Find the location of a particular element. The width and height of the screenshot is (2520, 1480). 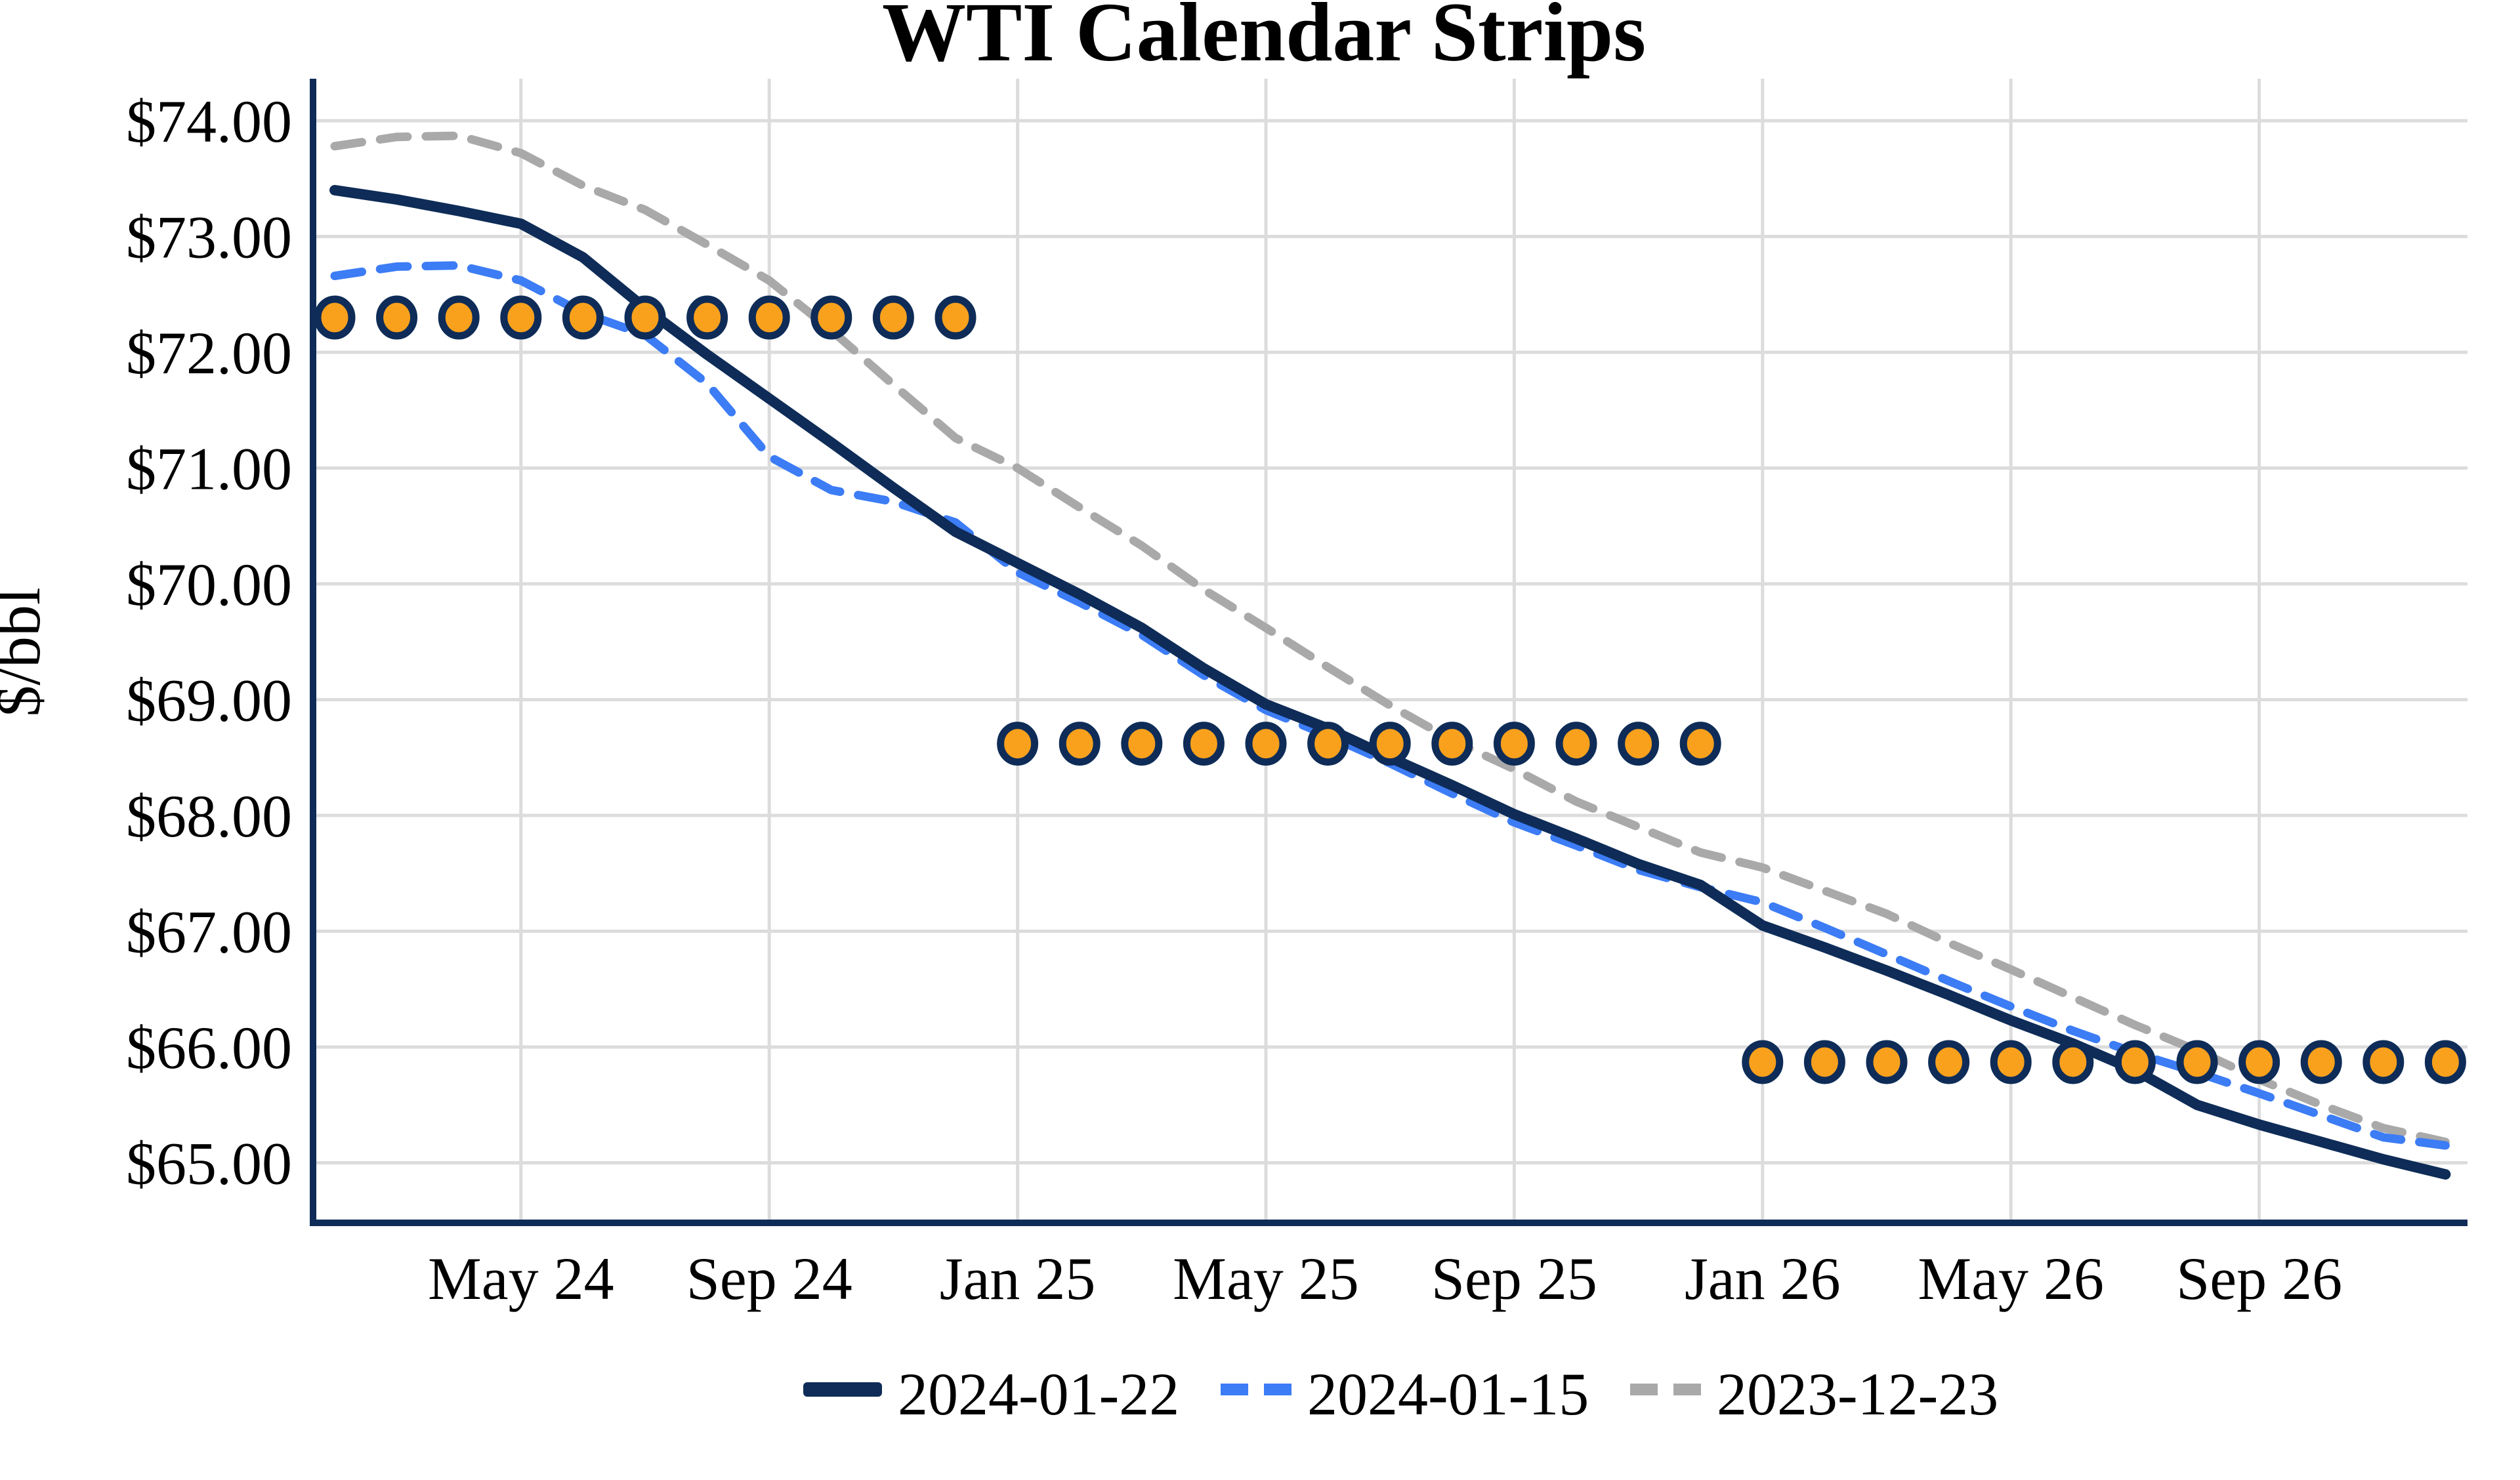

x-tick-label: May 26 is located at coordinates (2011, 1278).